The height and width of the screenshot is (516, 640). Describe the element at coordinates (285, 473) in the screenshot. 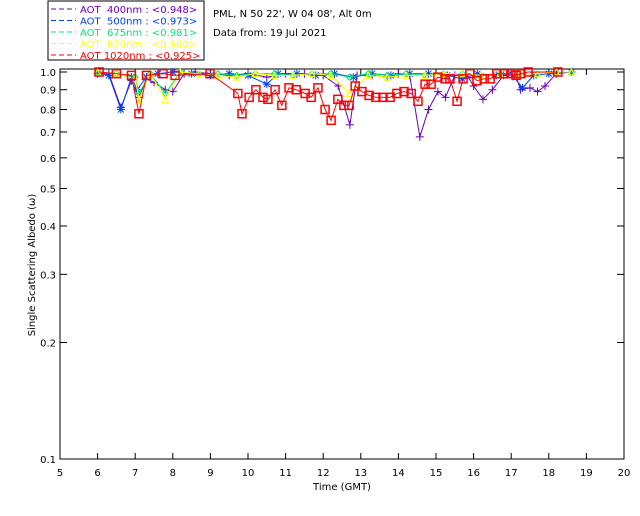

I see `x-tick-label: 11` at that location.